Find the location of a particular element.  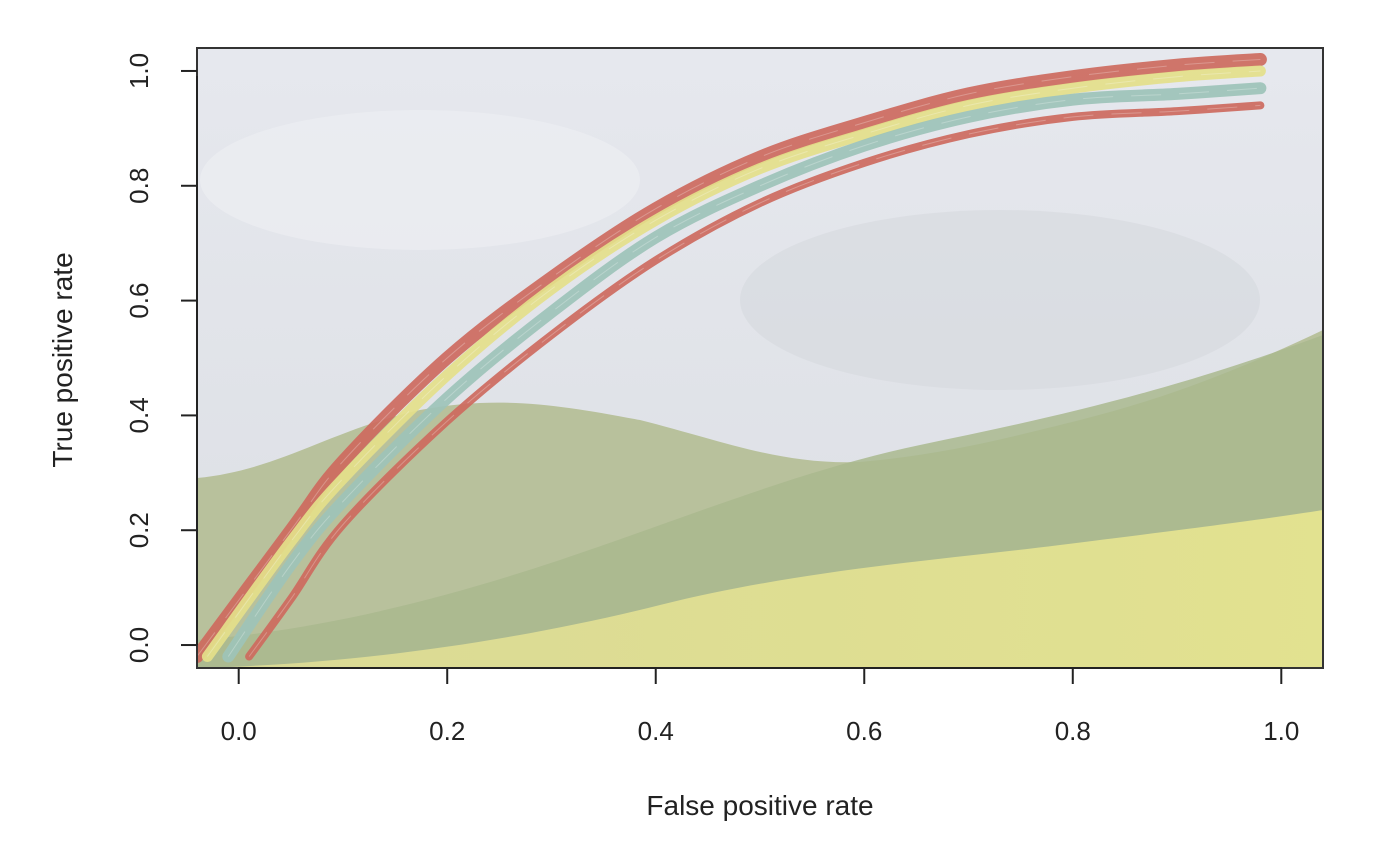

y-axis-title: True positive rate is located at coordinates (62, 359).